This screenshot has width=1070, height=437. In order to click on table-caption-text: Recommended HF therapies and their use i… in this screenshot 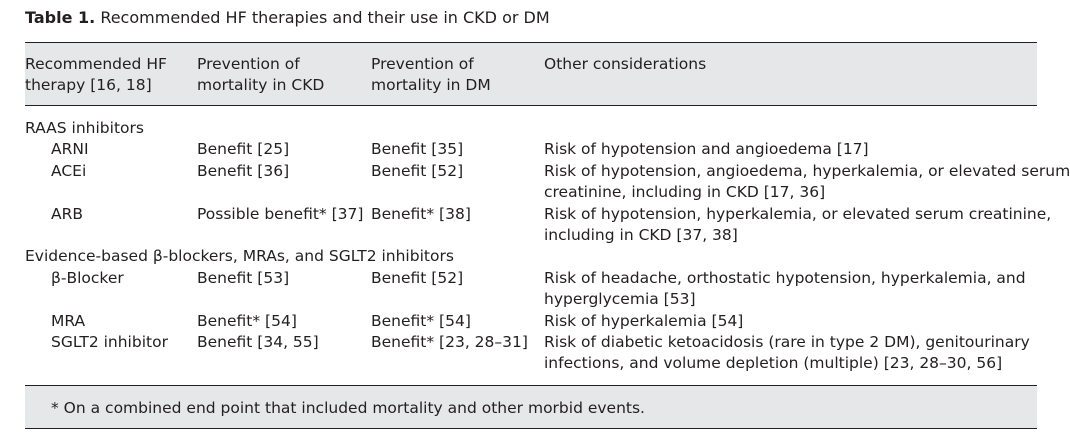, I will do `click(325, 17)`.